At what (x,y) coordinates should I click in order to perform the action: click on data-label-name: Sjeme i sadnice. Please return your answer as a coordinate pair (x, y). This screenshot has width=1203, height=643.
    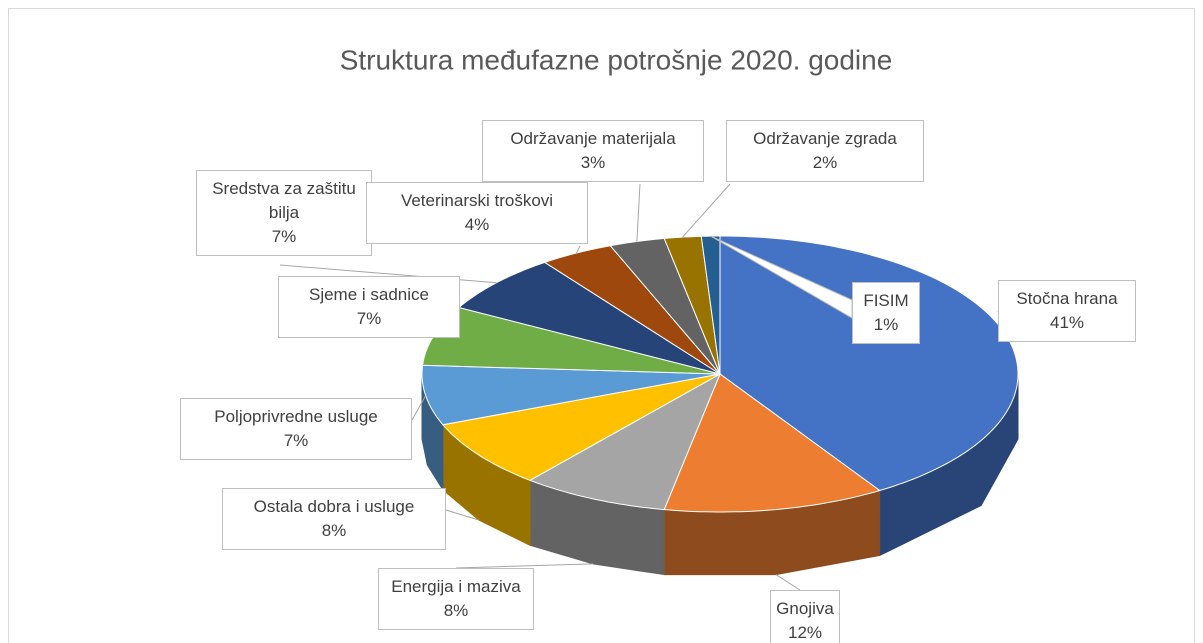
    Looking at the image, I should click on (368, 294).